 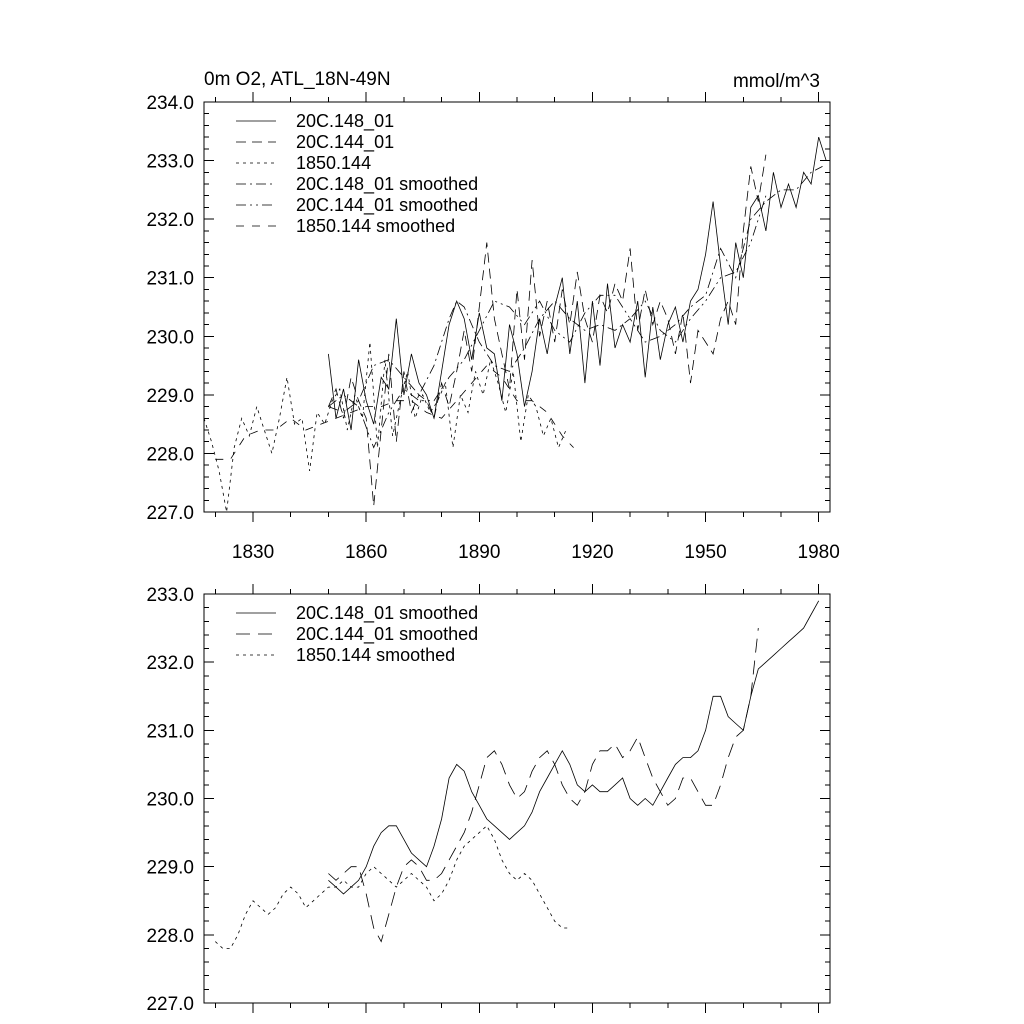 What do you see at coordinates (345, 121) in the screenshot?
I see `legend-label: 20C.148_01` at bounding box center [345, 121].